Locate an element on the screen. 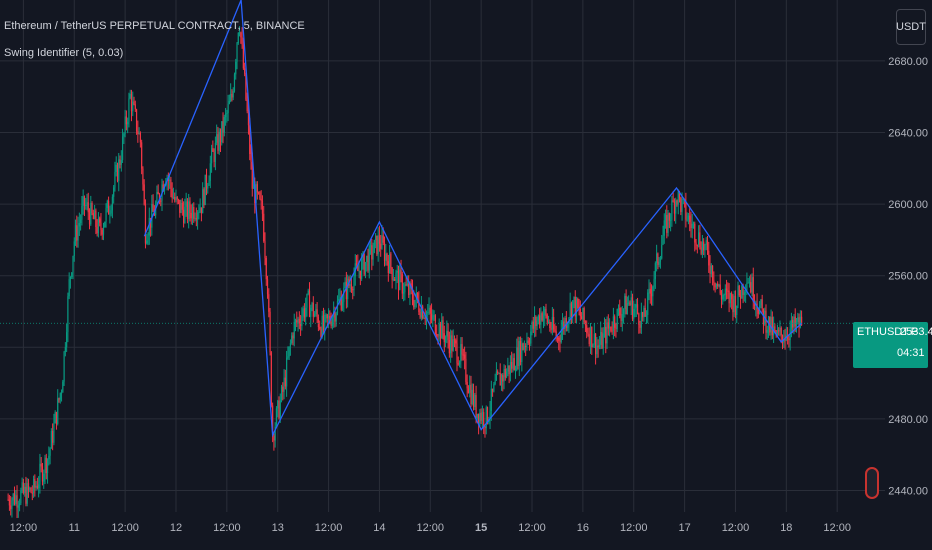 This screenshot has width=932, height=550. flag-icon is located at coordinates (872, 483).